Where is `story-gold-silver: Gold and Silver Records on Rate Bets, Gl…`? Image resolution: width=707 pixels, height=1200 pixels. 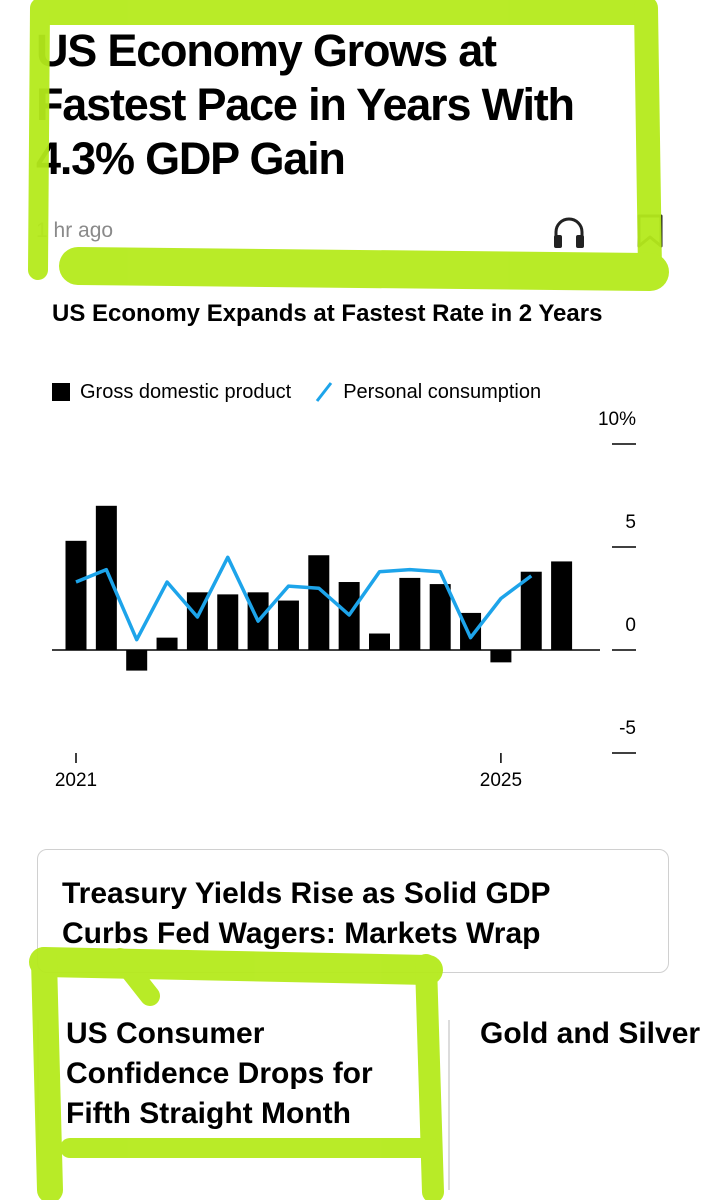 story-gold-silver: Gold and Silver Records on Rate Bets, Gl… is located at coordinates (593, 1033).